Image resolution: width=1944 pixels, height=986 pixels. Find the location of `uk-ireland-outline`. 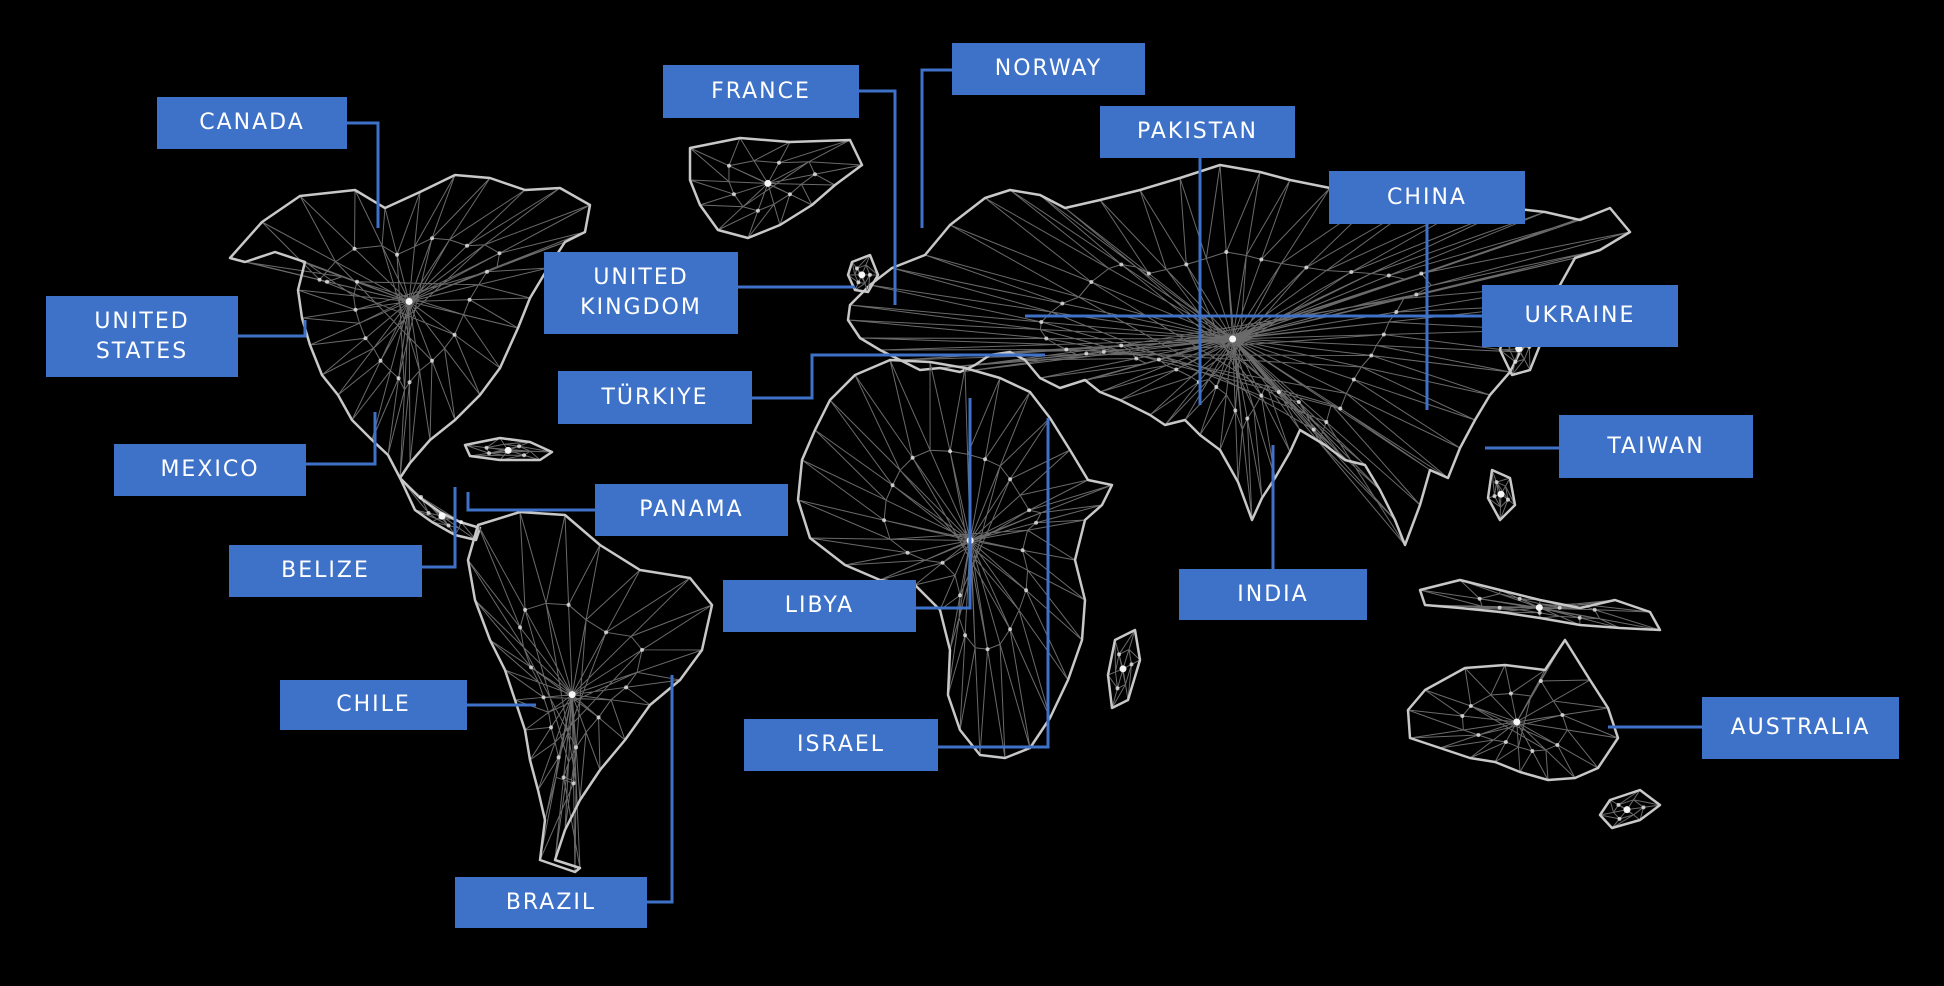

uk-ireland-outline is located at coordinates (863, 273).